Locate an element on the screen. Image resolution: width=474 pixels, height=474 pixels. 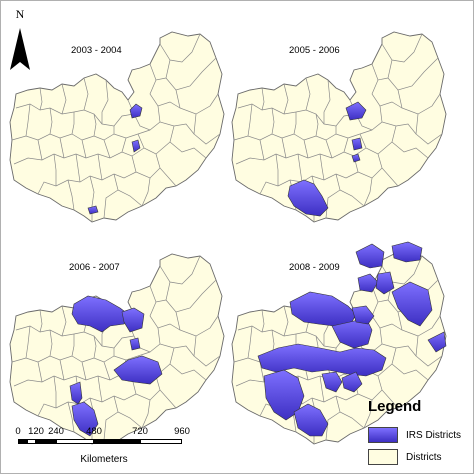
scale-tick: 240 is located at coordinates (56, 431).